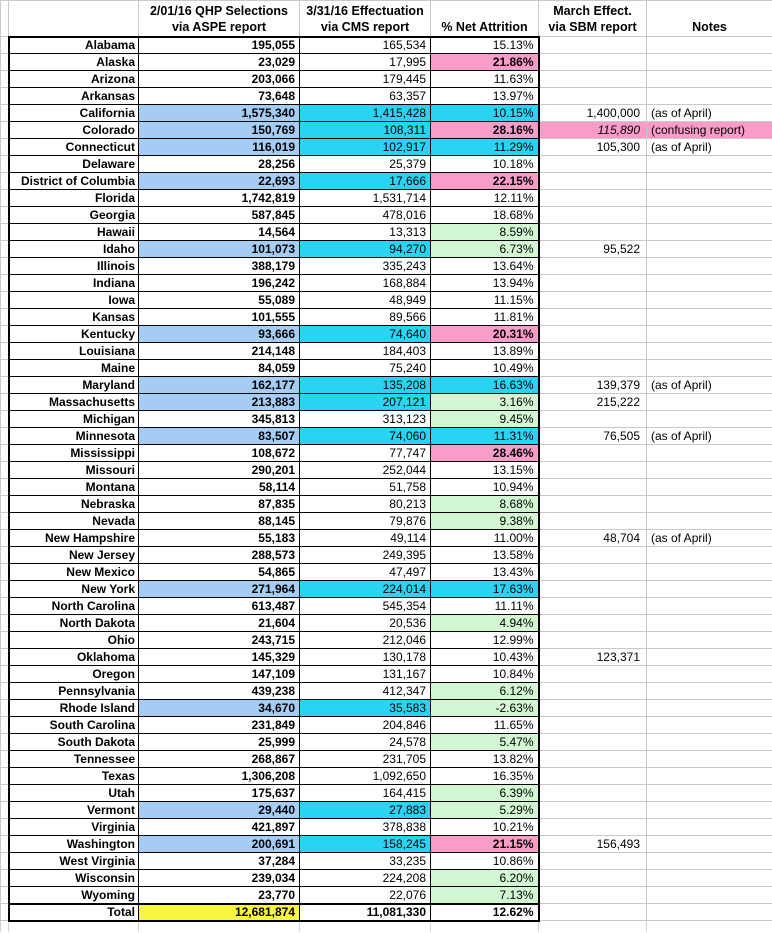  I want to click on cell-state: Nebraska, so click(73, 504).